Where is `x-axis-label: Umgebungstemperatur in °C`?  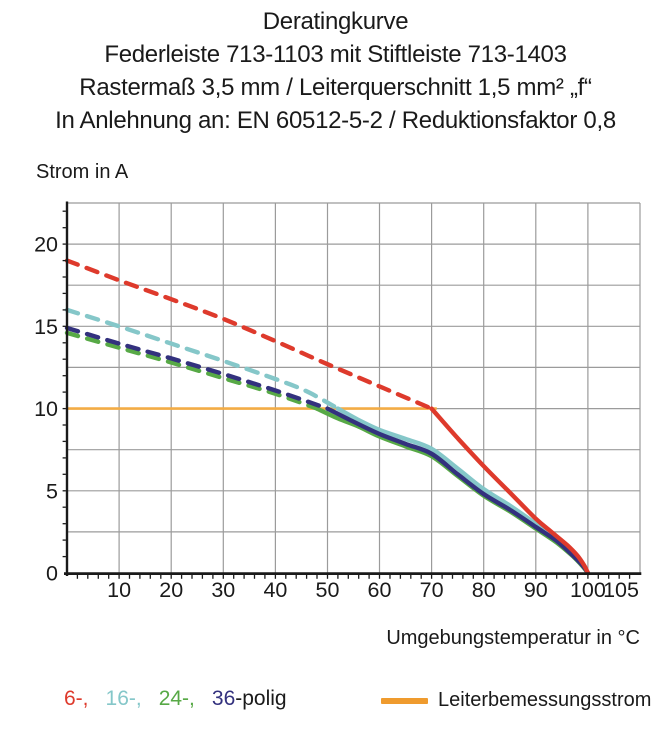
x-axis-label: Umgebungstemperatur in °C is located at coordinates (513, 638).